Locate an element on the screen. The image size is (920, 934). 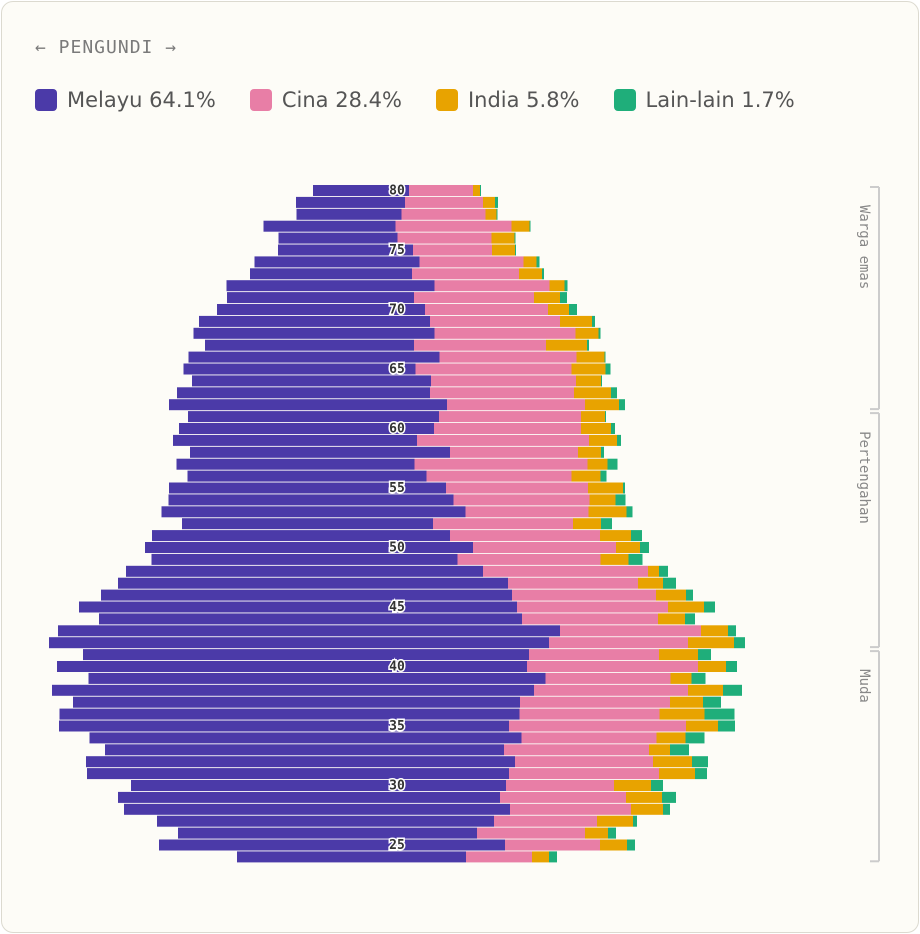
legend-label: Melayu 64.1% is located at coordinates (141, 100).